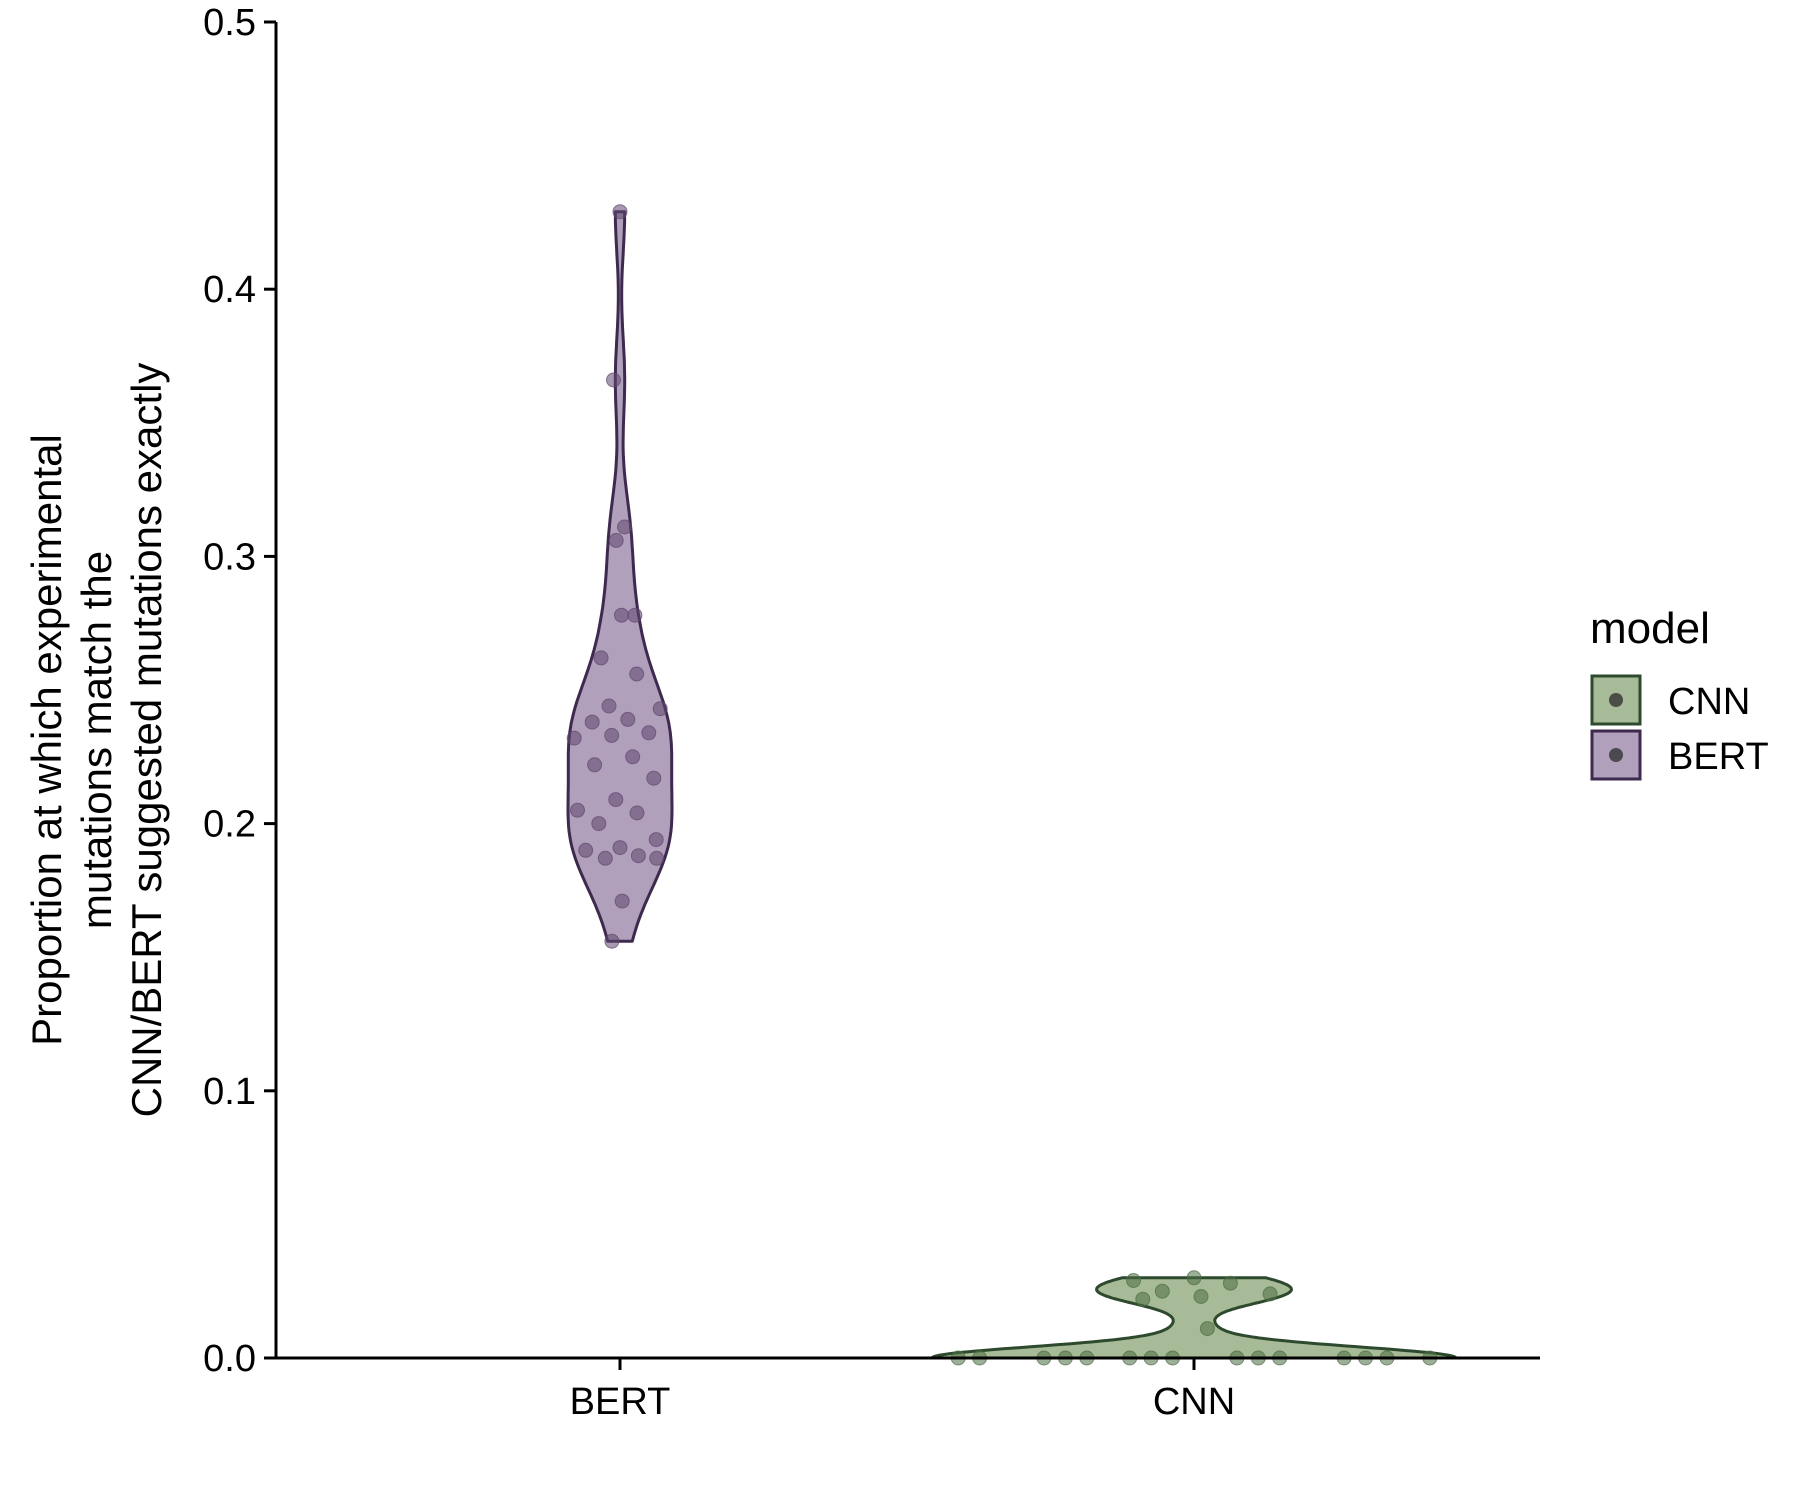 The height and width of the screenshot is (1500, 1800). I want to click on y-axis-title-line: Proportion at which experimental, so click(46, 740).